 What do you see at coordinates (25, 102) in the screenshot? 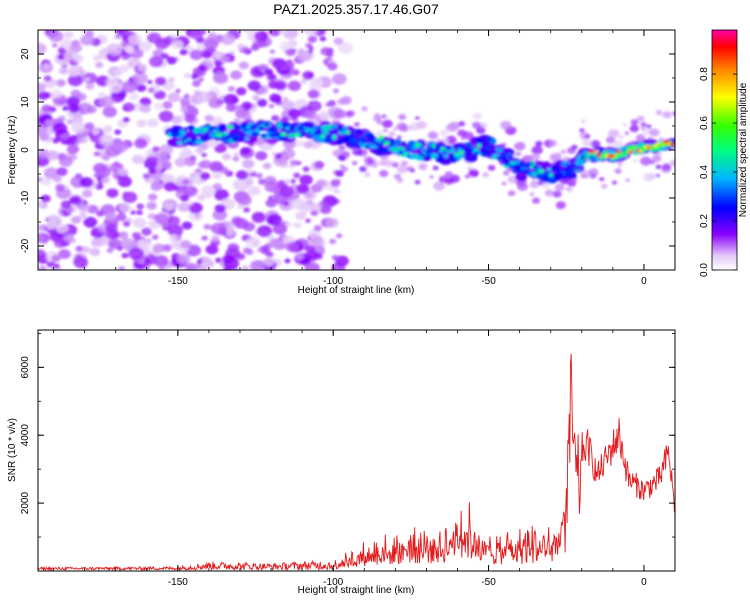
I see `y-tick-label: 10` at bounding box center [25, 102].